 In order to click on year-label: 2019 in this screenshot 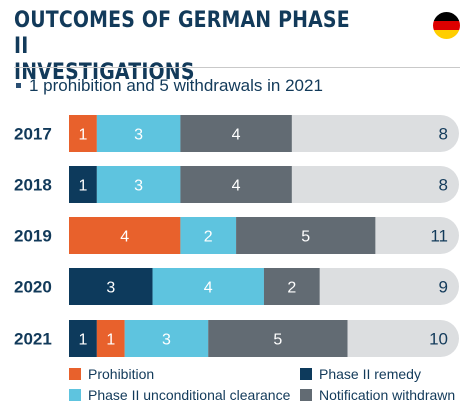, I will do `click(33, 236)`.